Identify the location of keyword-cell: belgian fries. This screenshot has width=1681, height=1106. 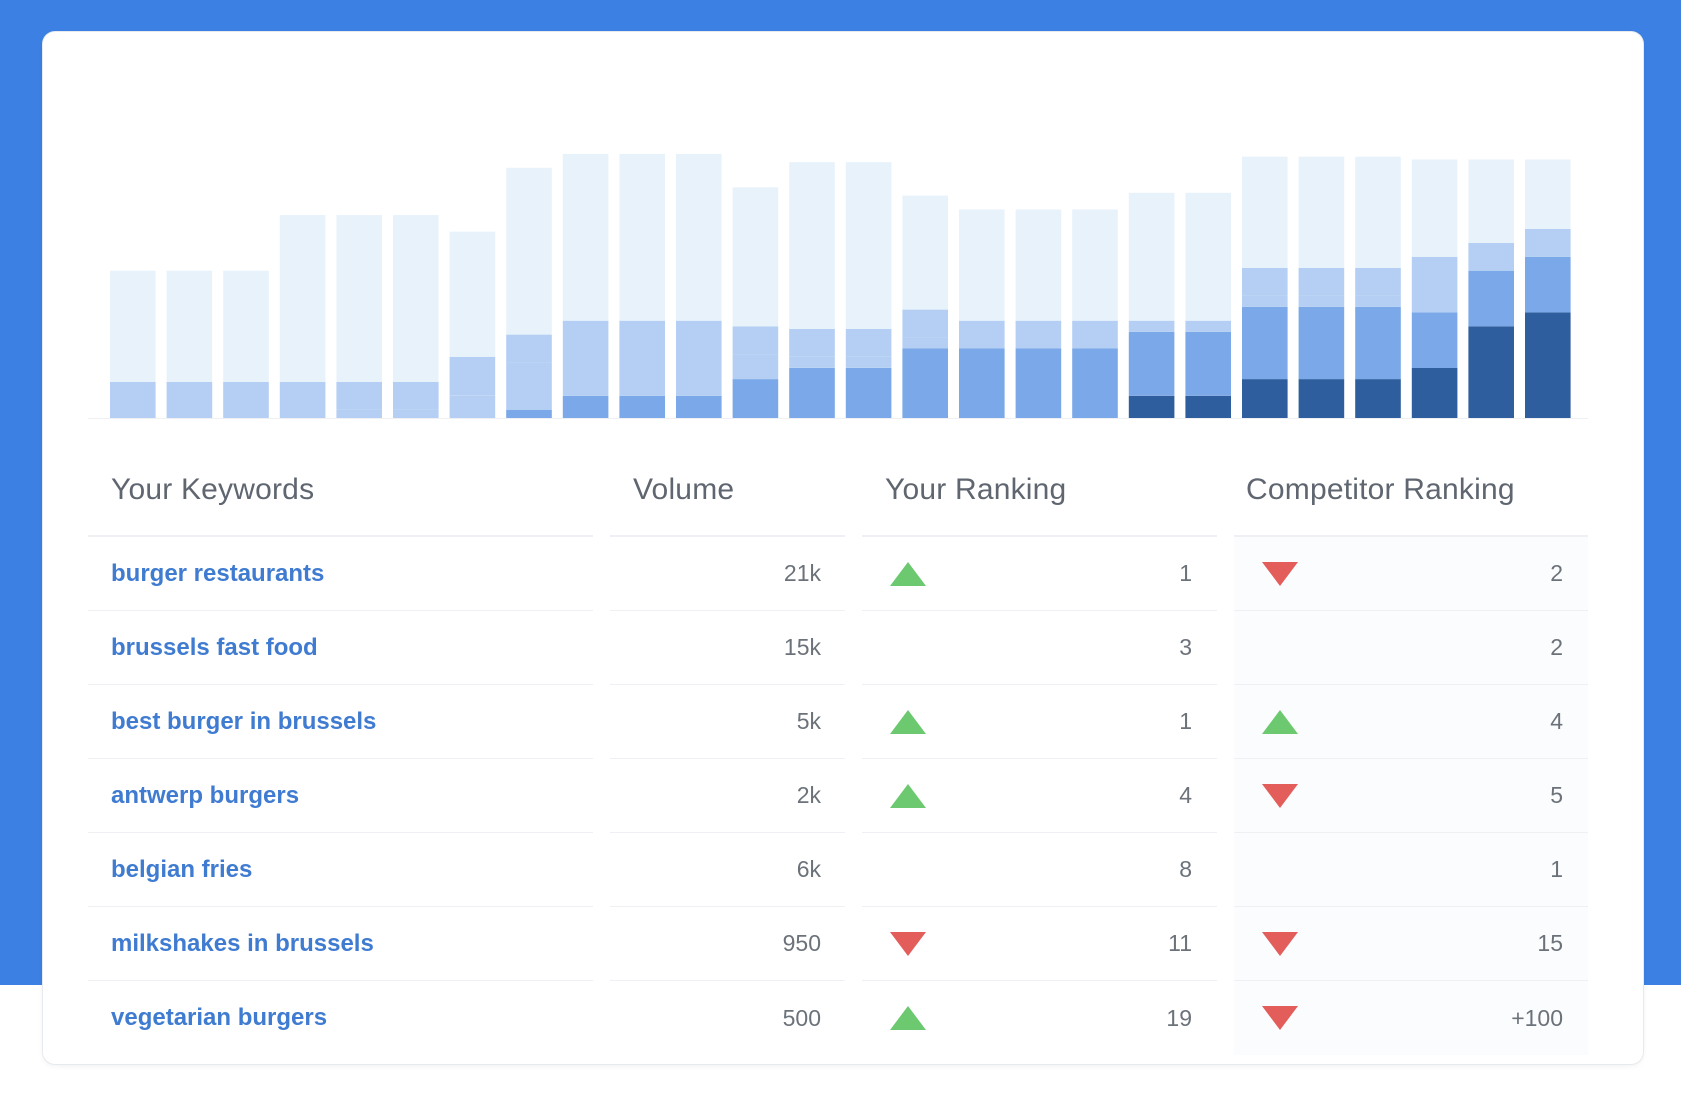
(340, 870).